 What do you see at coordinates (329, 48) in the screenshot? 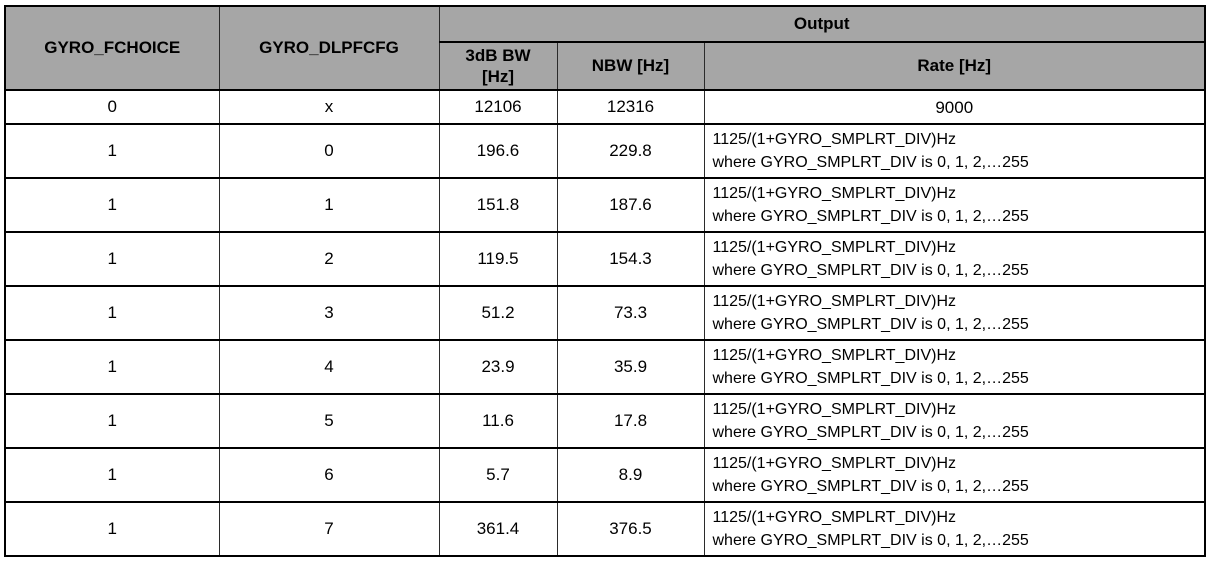
I see `header-cell-gyro-dlpfcfg: GYRO_DLPFCFG` at bounding box center [329, 48].